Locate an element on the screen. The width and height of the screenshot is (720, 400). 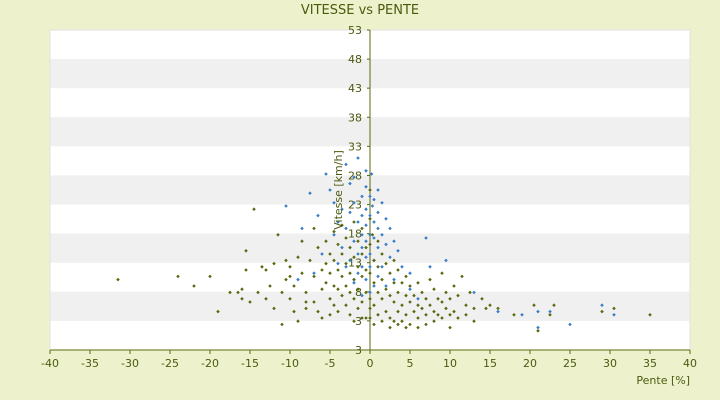
x-tick-label: -30 is located at coordinates (130, 363).